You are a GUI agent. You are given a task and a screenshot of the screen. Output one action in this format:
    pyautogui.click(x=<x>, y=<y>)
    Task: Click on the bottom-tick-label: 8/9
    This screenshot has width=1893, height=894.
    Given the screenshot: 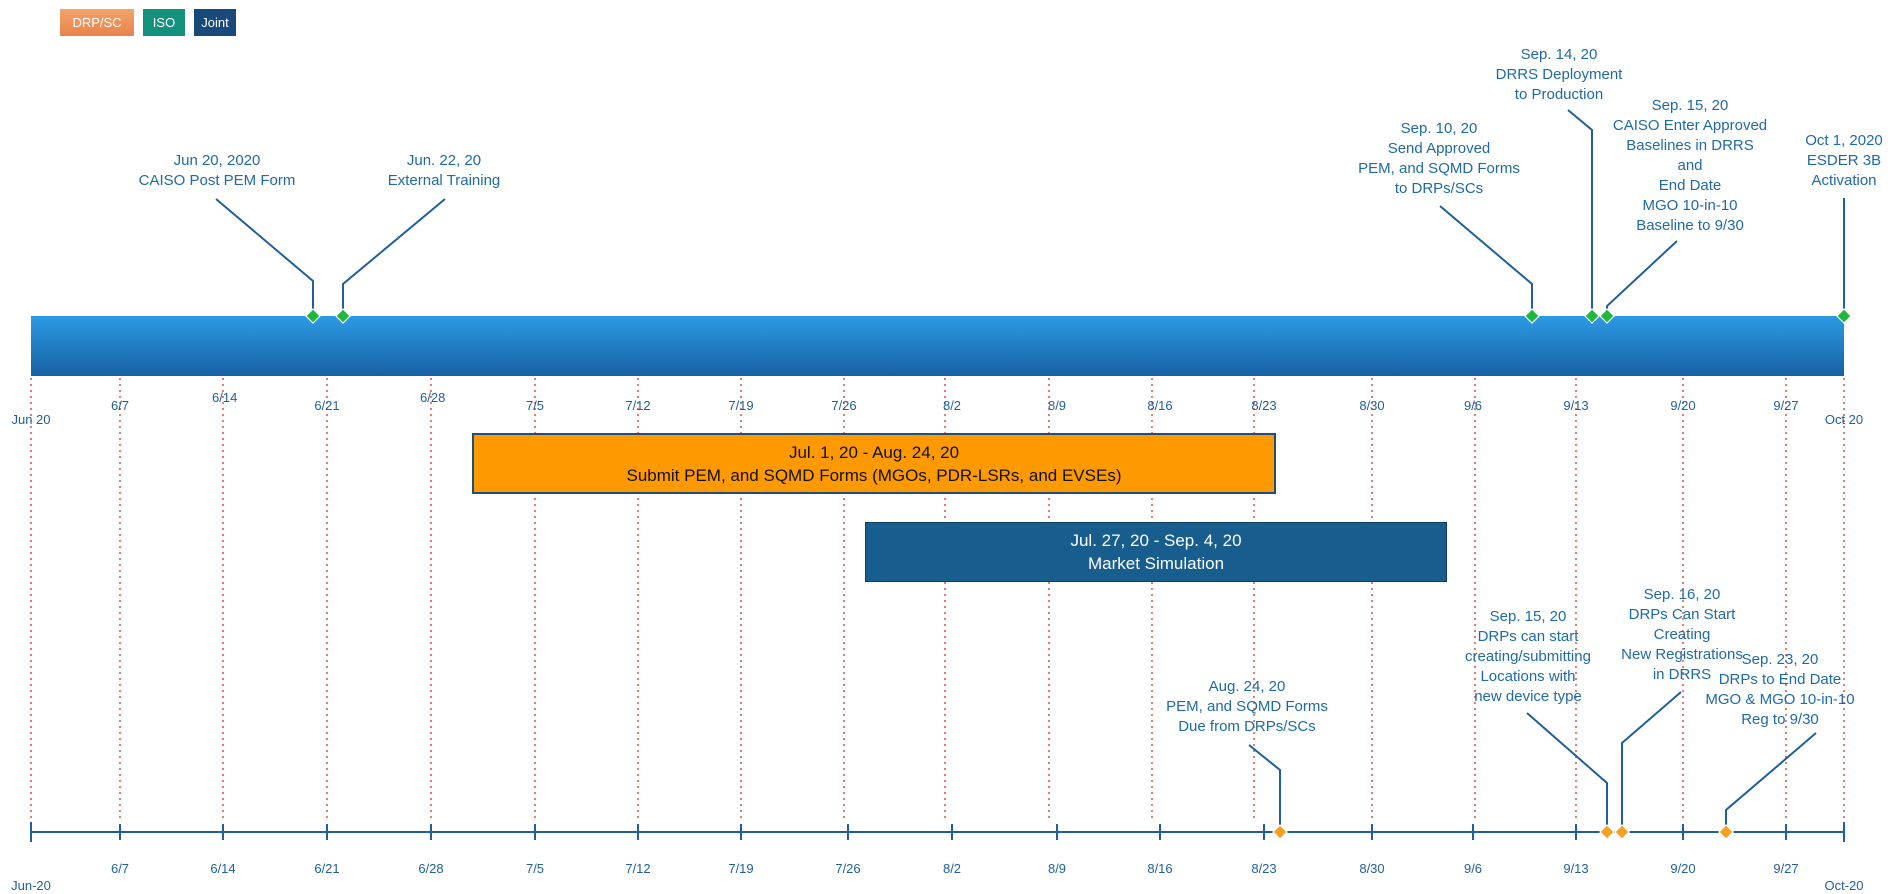 What is the action you would take?
    pyautogui.click(x=1057, y=868)
    